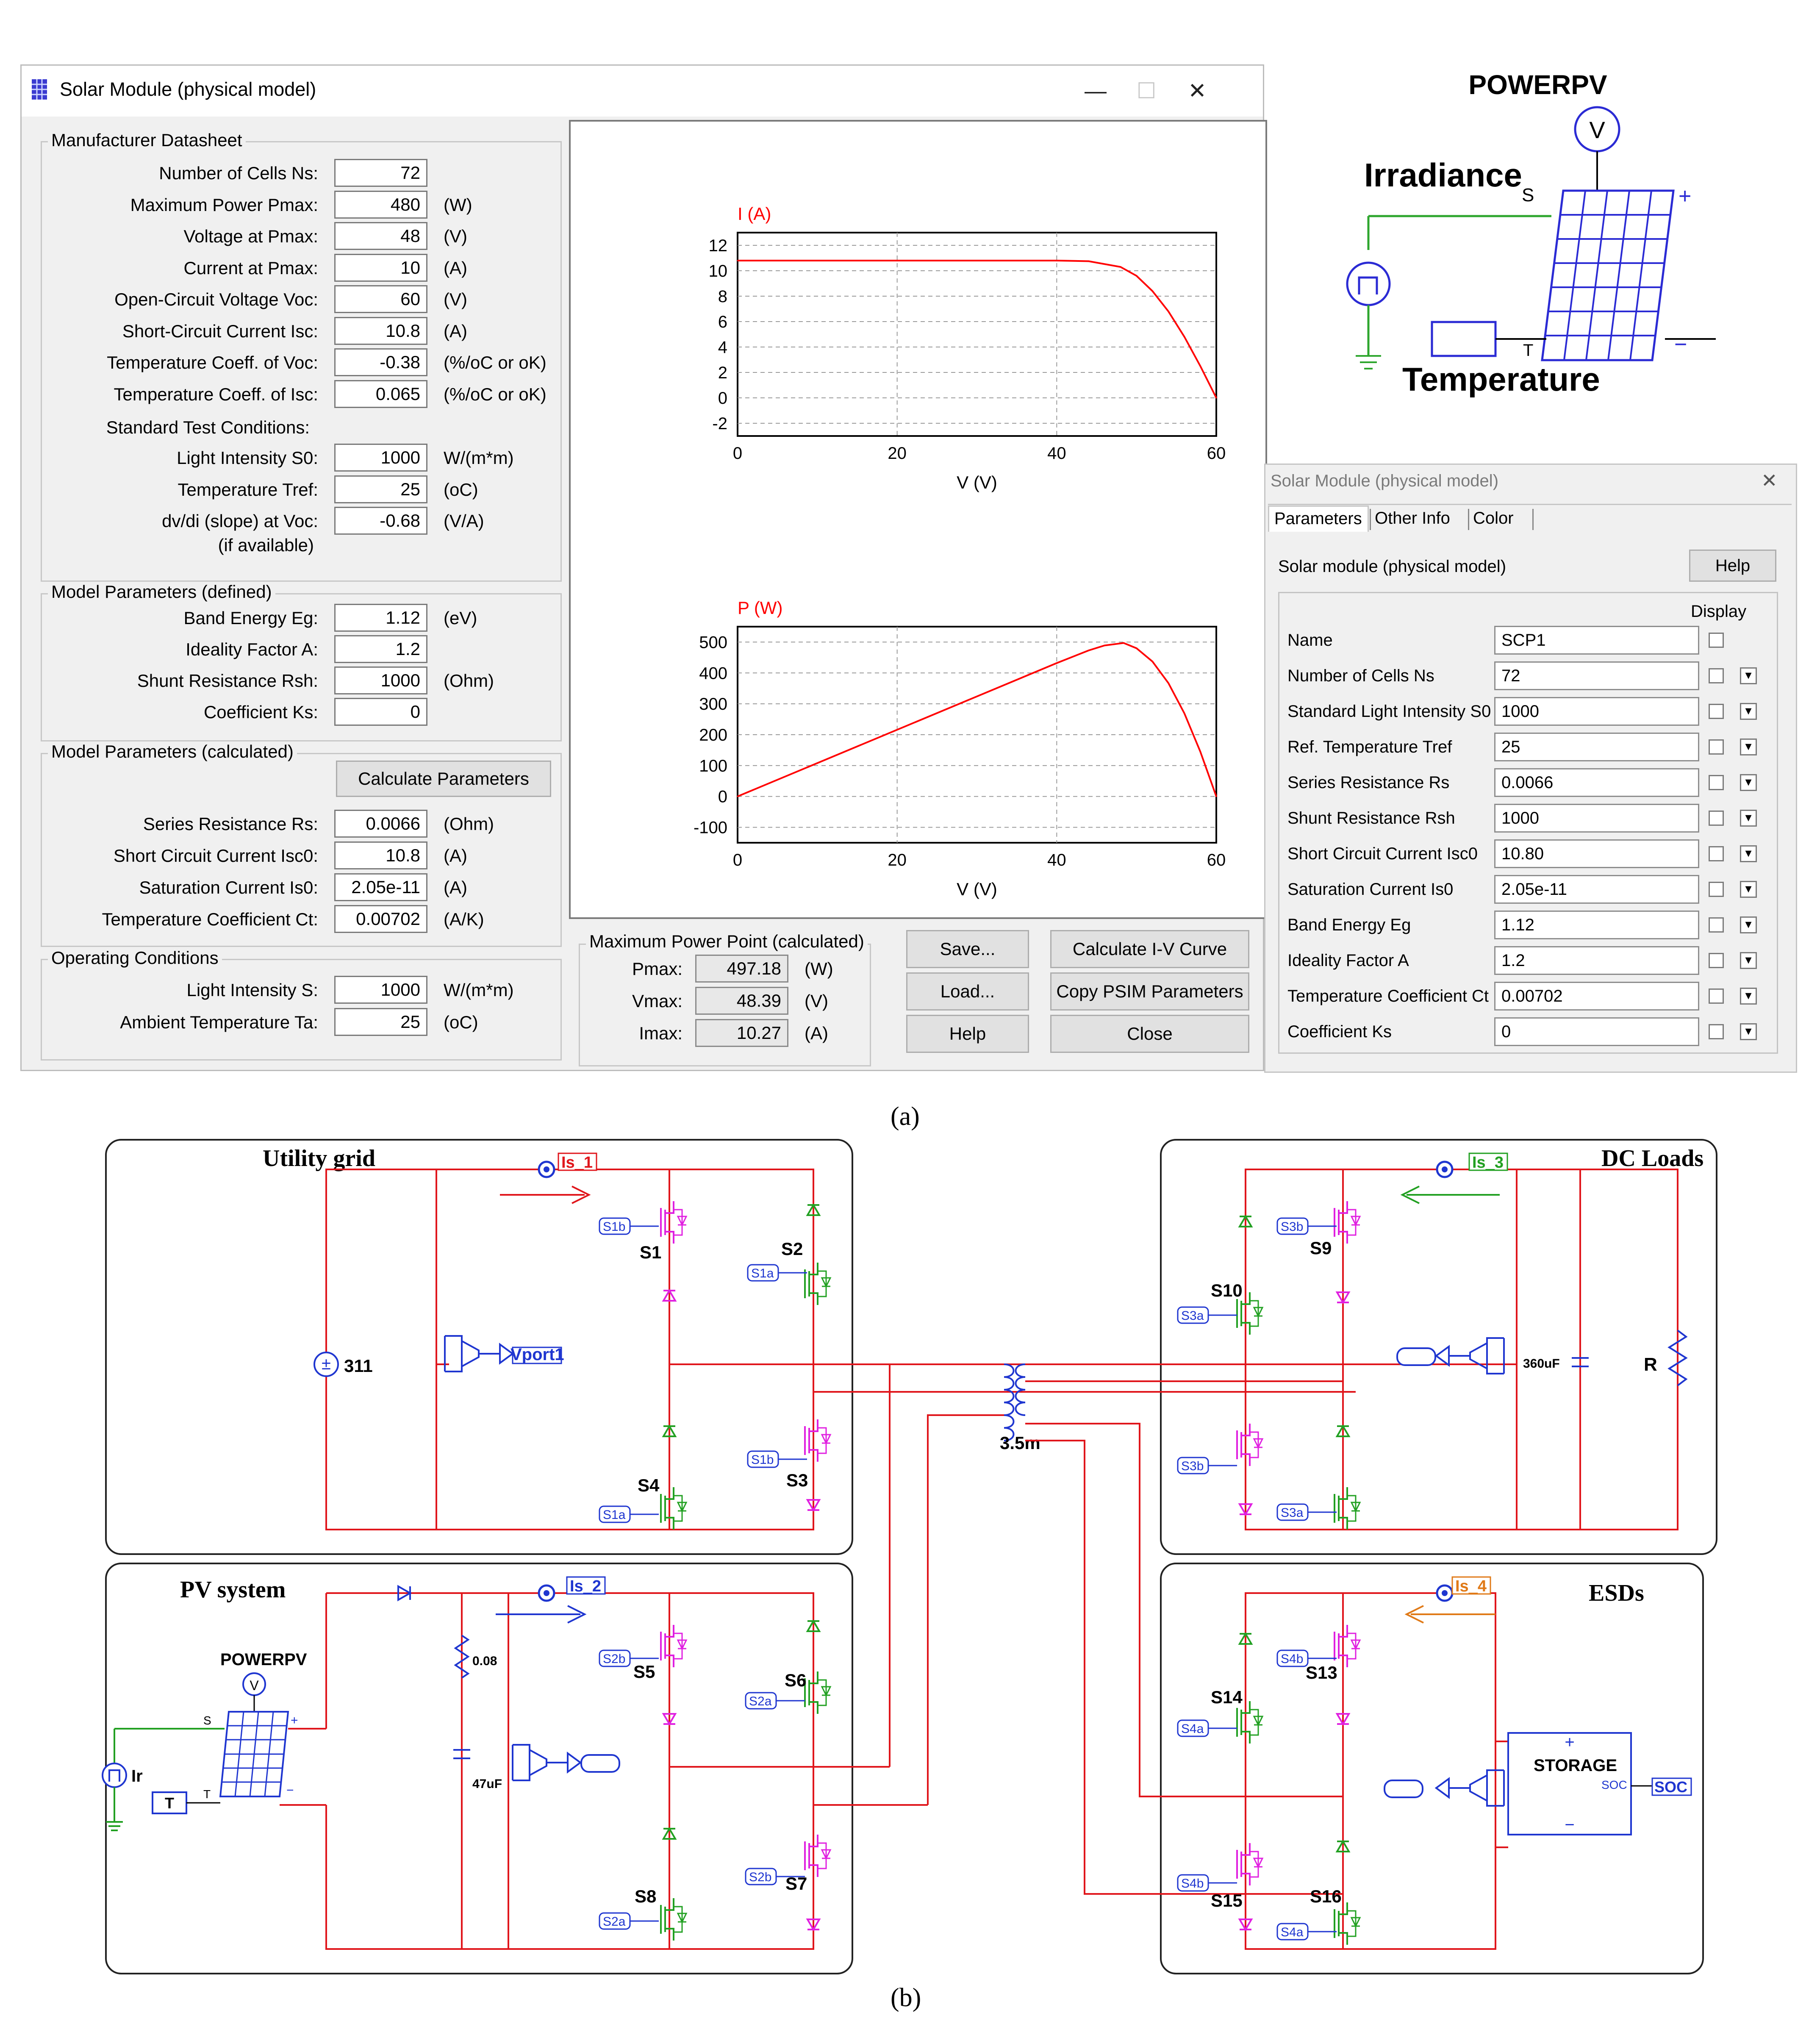 The image size is (1820, 2024). What do you see at coordinates (227, 681) in the screenshot?
I see `defined-row-2-label: Shunt Resistance Rsh:` at bounding box center [227, 681].